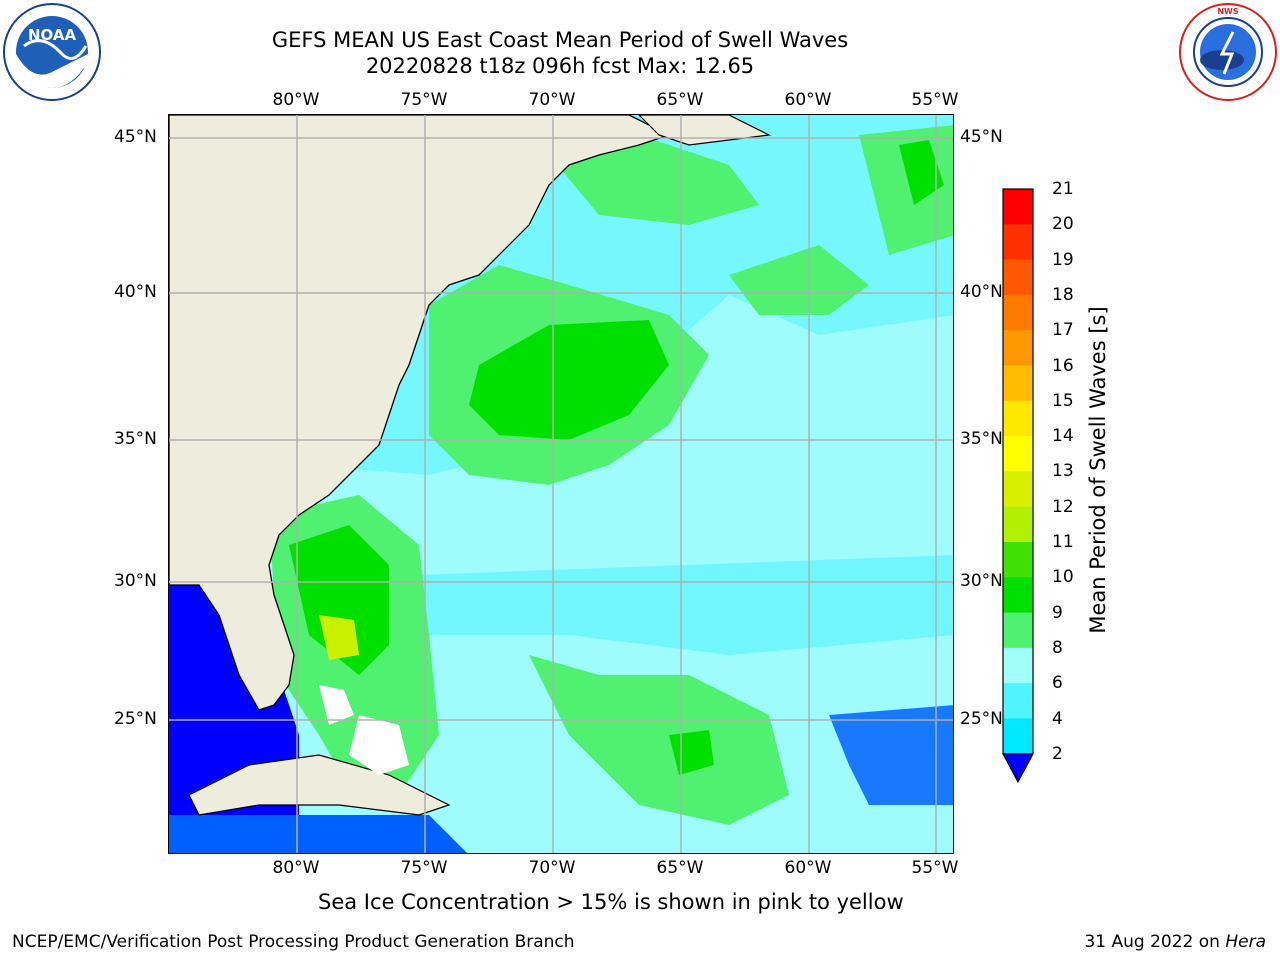 The width and height of the screenshot is (1280, 960). I want to click on colorbar-extend-arrow, so click(1018, 768).